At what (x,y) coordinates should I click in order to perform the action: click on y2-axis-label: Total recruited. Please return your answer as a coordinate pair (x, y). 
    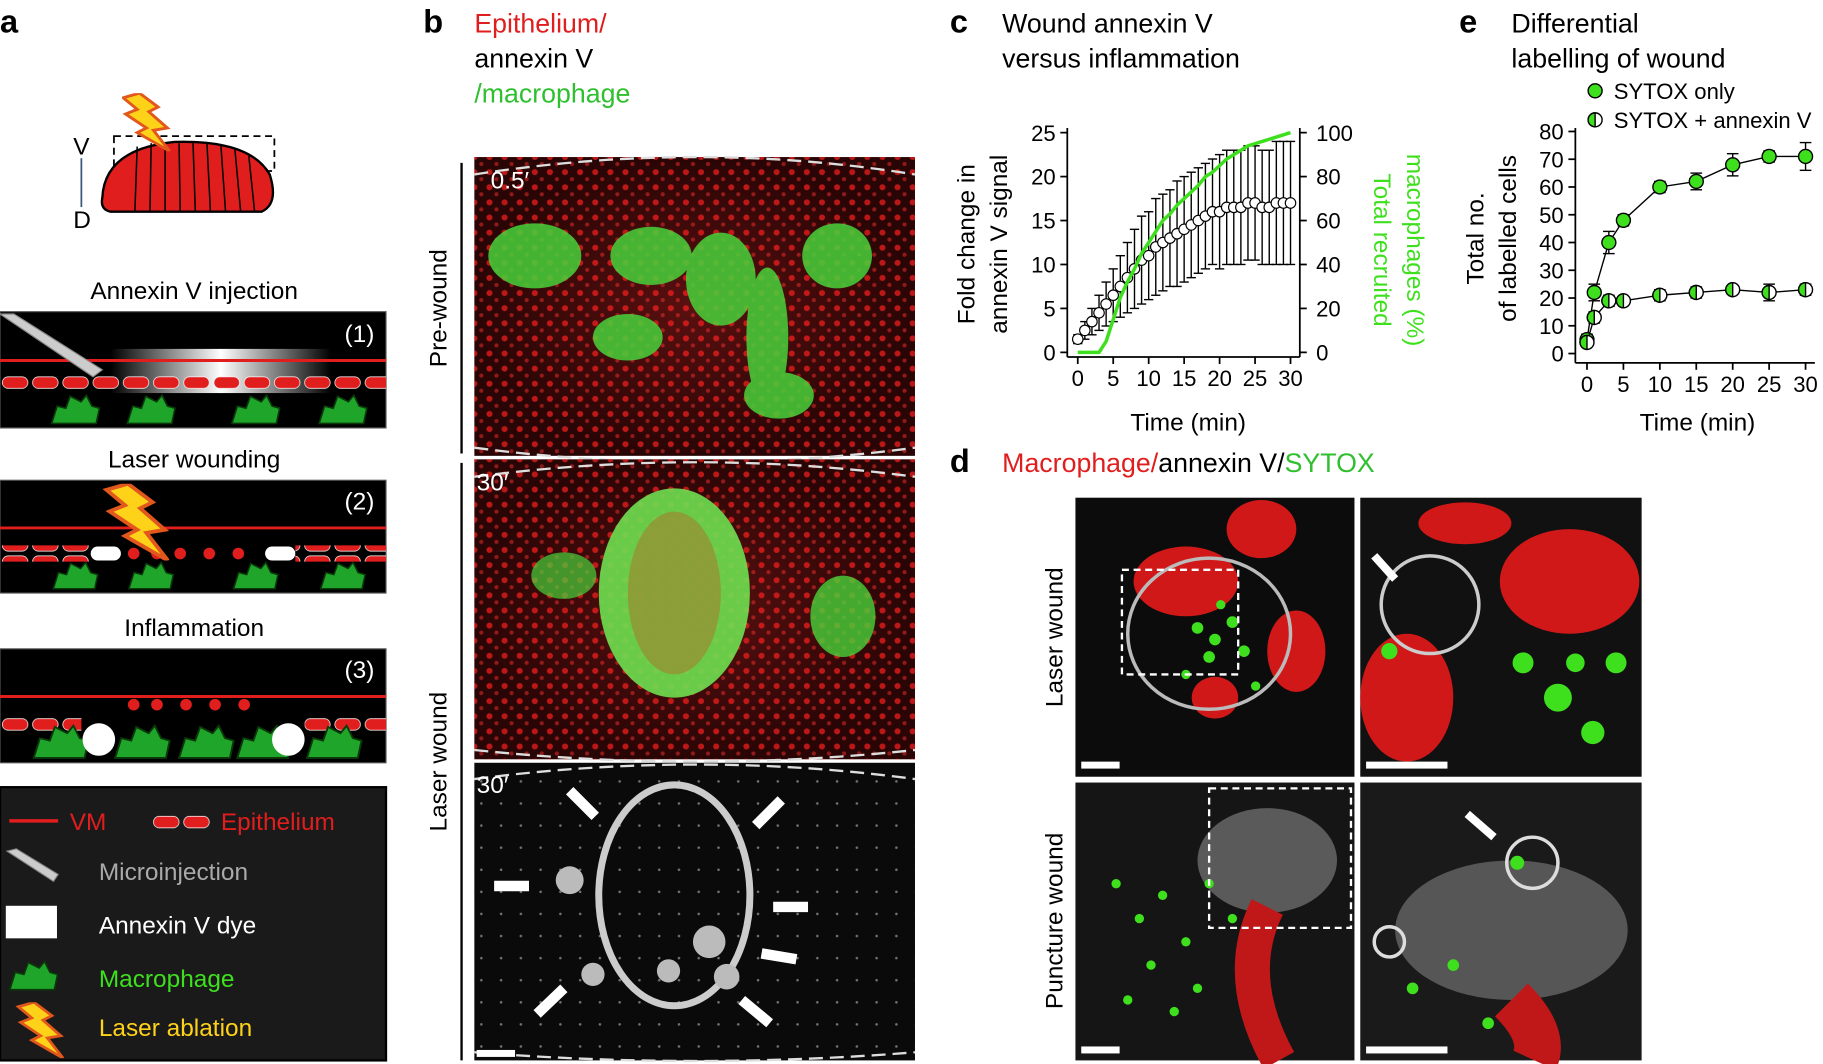
    Looking at the image, I should click on (1381, 249).